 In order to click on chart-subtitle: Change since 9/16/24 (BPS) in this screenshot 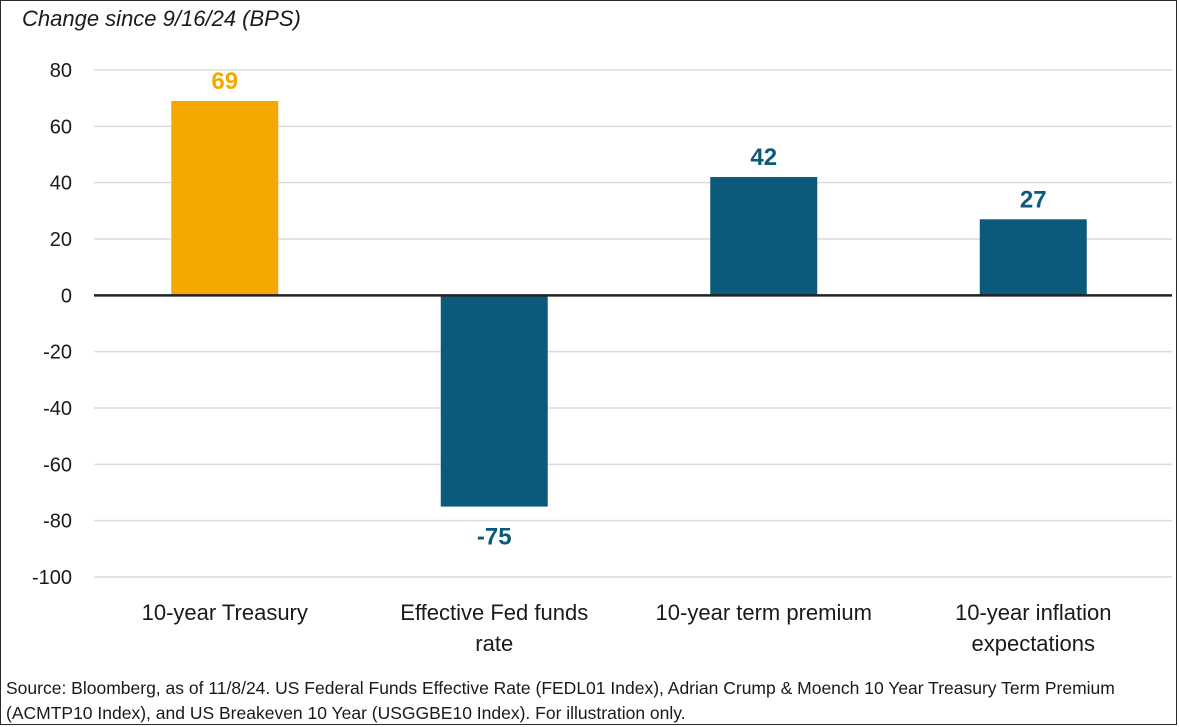, I will do `click(161, 18)`.